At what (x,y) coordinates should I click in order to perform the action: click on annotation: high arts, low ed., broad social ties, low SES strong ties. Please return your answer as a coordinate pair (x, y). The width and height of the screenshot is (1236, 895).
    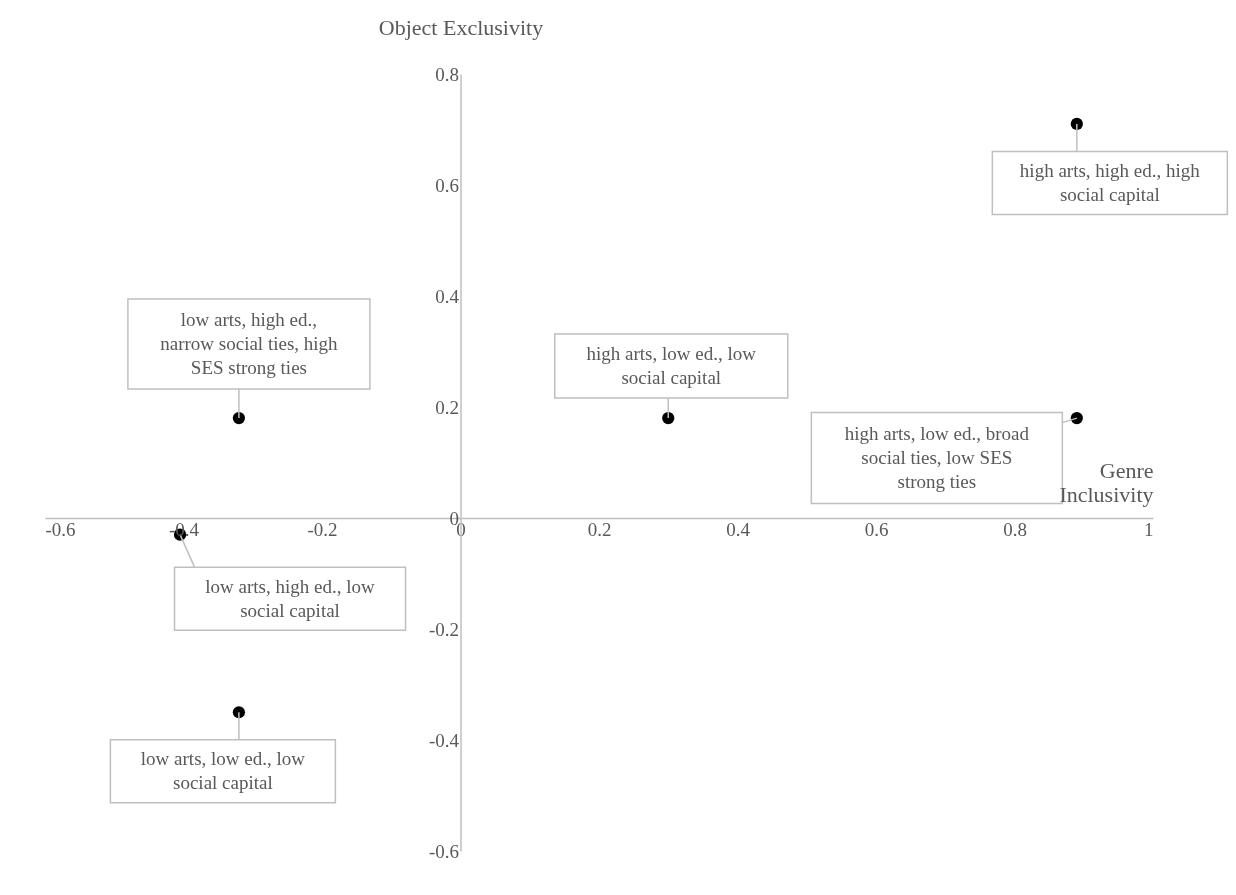
    Looking at the image, I should click on (937, 458).